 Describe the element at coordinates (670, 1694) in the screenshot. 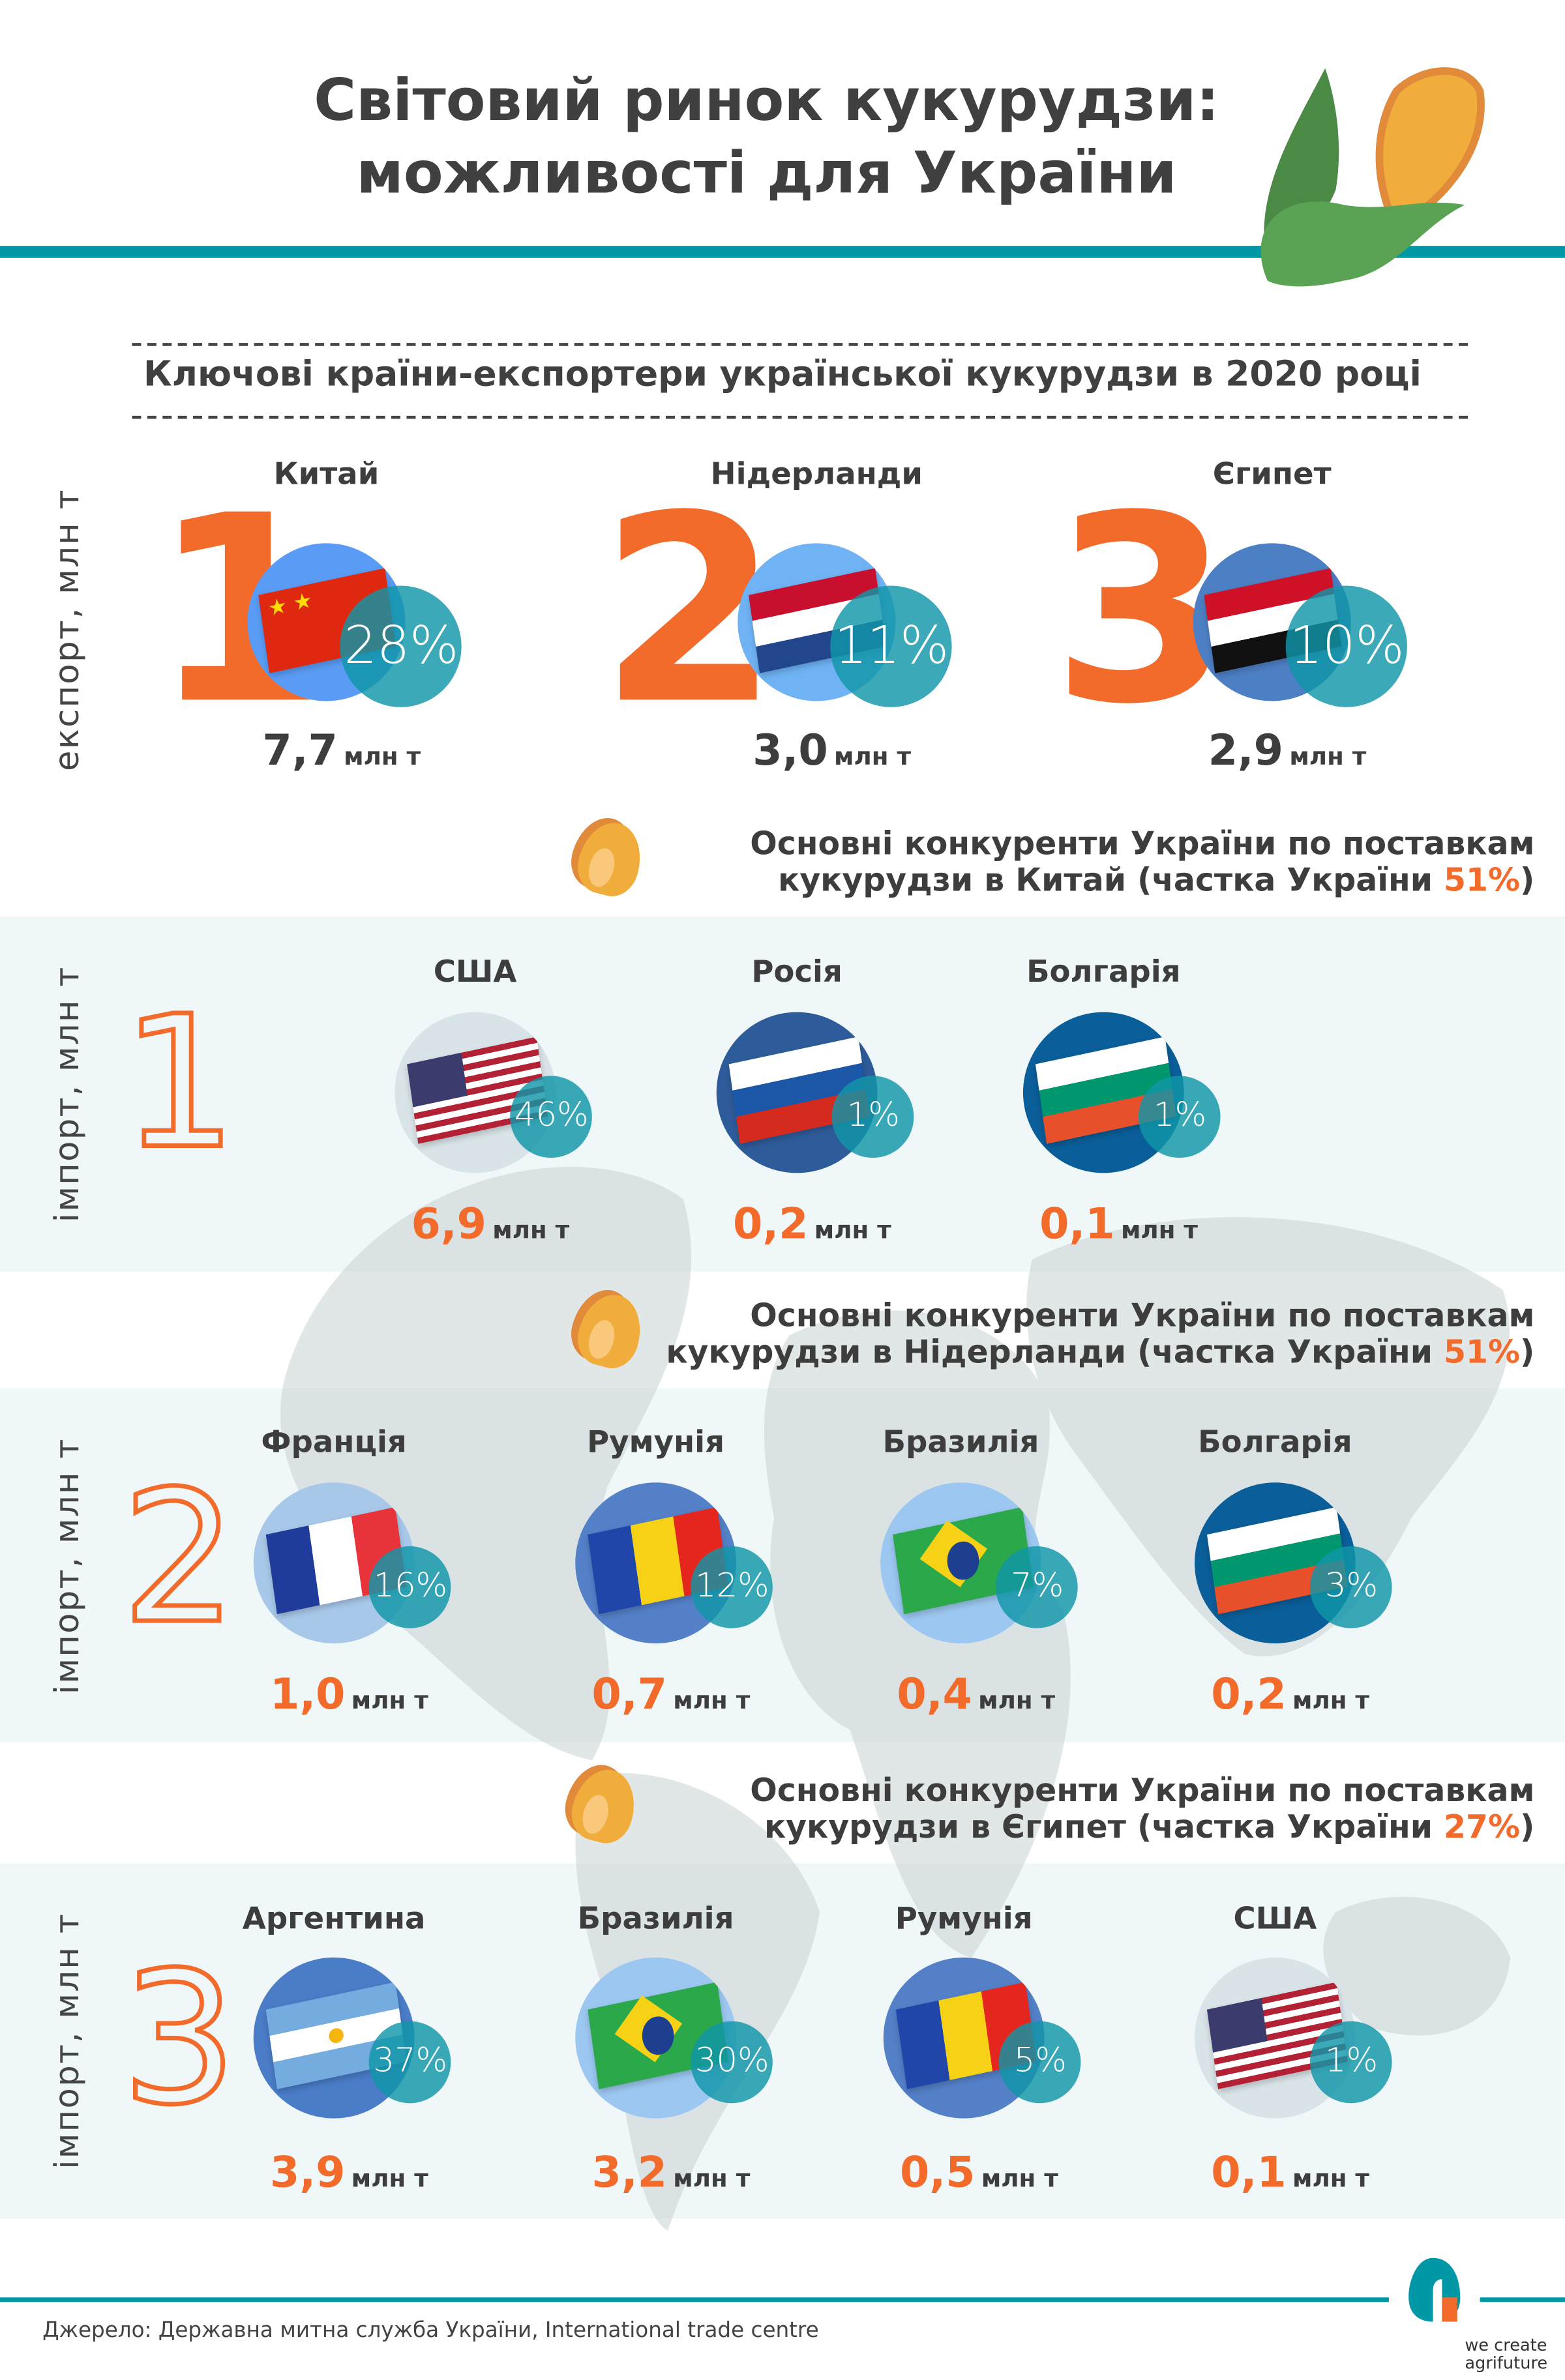

I see `volume-value: 0,7 млн т` at that location.